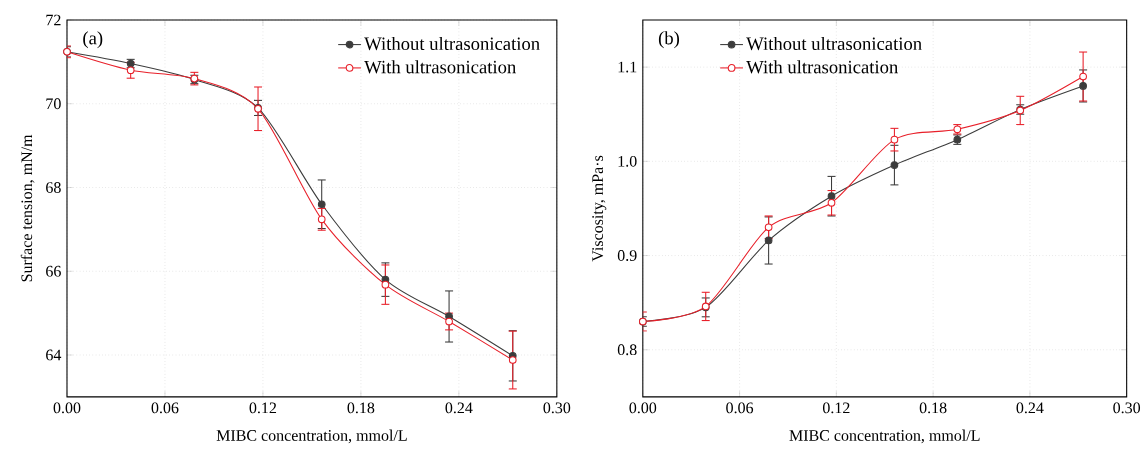  What do you see at coordinates (27, 208) in the screenshot?
I see `y-axis-title: Surface tension, mN/m` at bounding box center [27, 208].